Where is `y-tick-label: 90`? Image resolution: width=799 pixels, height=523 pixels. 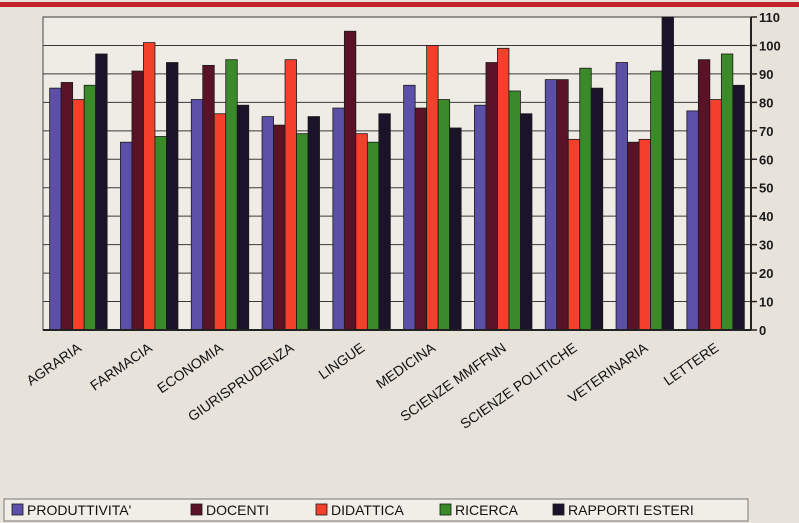 y-tick-label: 90 is located at coordinates (766, 74).